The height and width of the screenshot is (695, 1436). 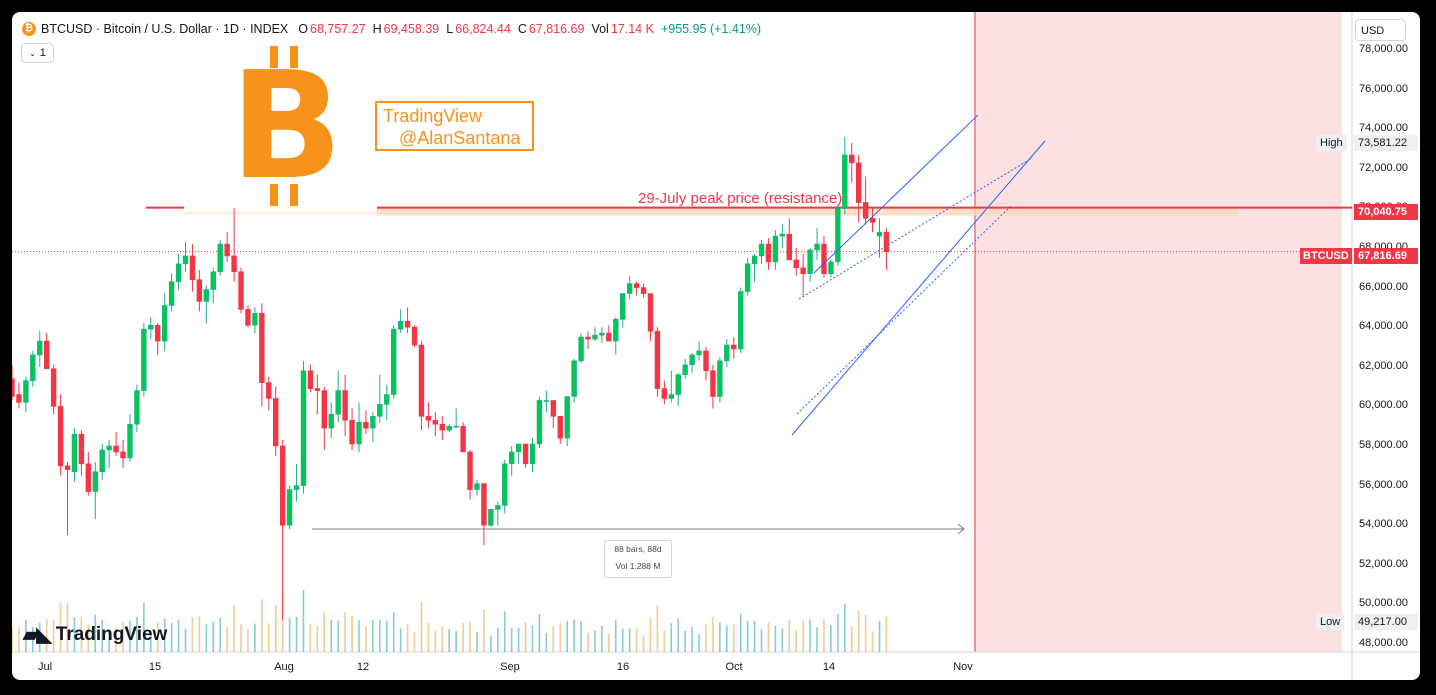 I want to click on volume-value: 17.14 K, so click(x=632, y=29).